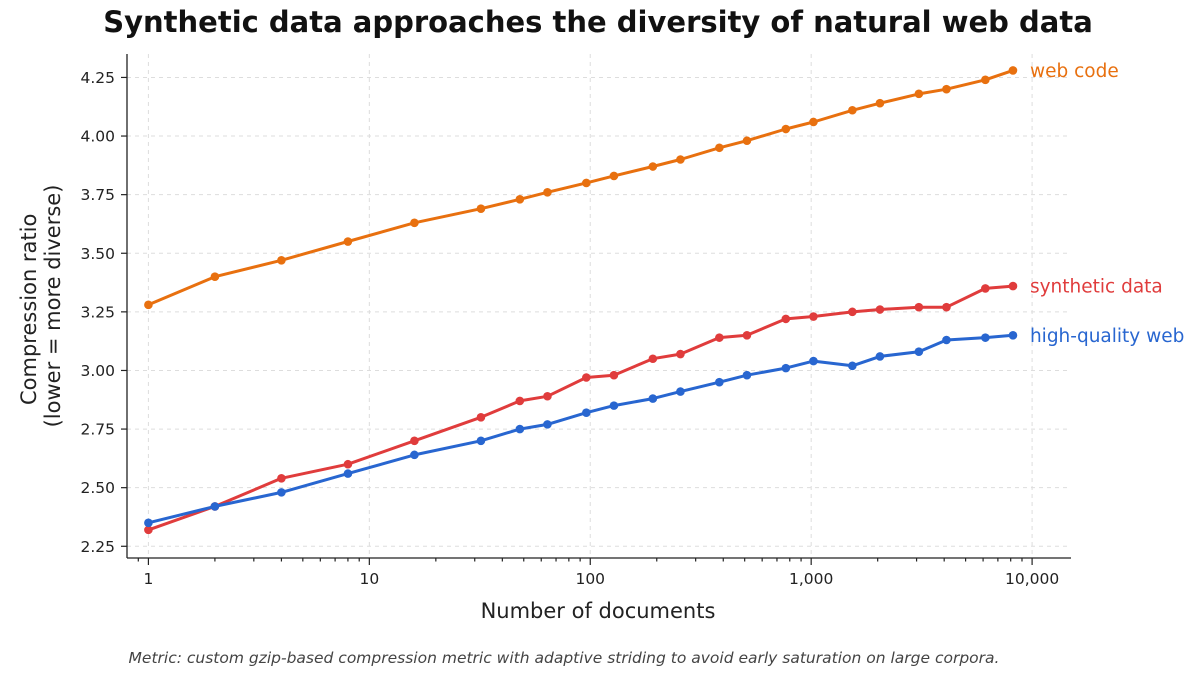  I want to click on y-axis-label-line-2: (lower = more diverse), so click(53, 306).